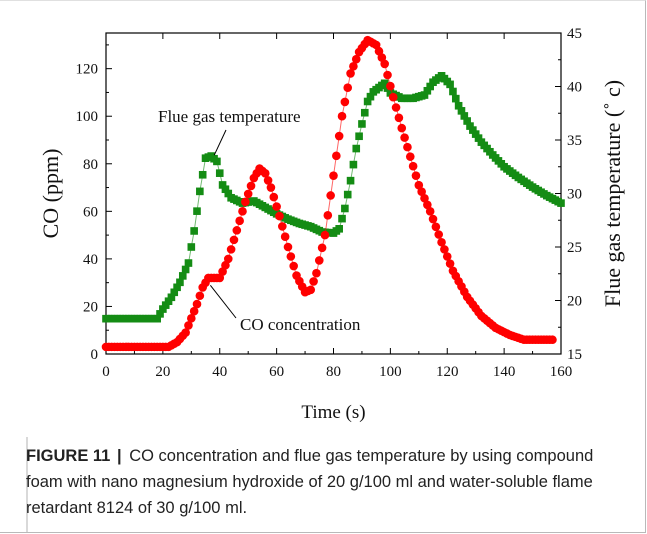  Describe the element at coordinates (27, 484) in the screenshot. I see `caption-divider` at that location.